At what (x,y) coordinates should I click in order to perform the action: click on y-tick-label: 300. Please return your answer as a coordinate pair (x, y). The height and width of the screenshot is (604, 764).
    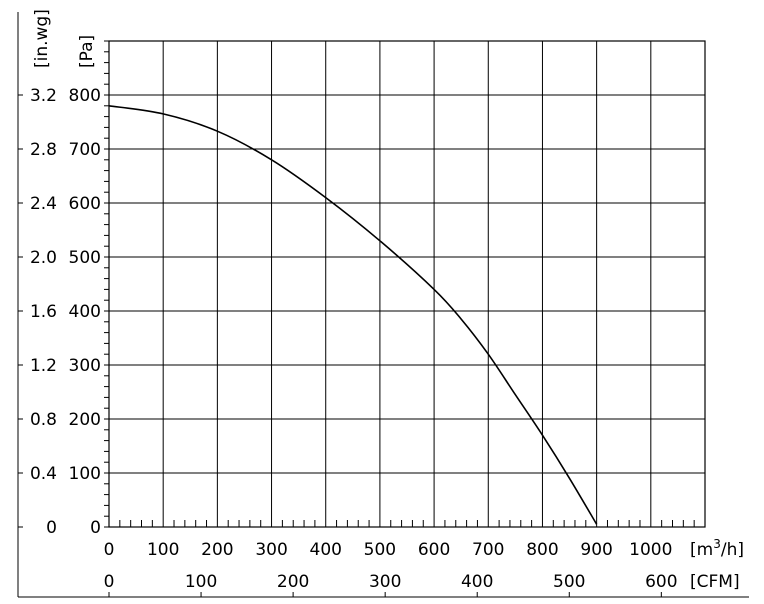
    Looking at the image, I should click on (85, 366).